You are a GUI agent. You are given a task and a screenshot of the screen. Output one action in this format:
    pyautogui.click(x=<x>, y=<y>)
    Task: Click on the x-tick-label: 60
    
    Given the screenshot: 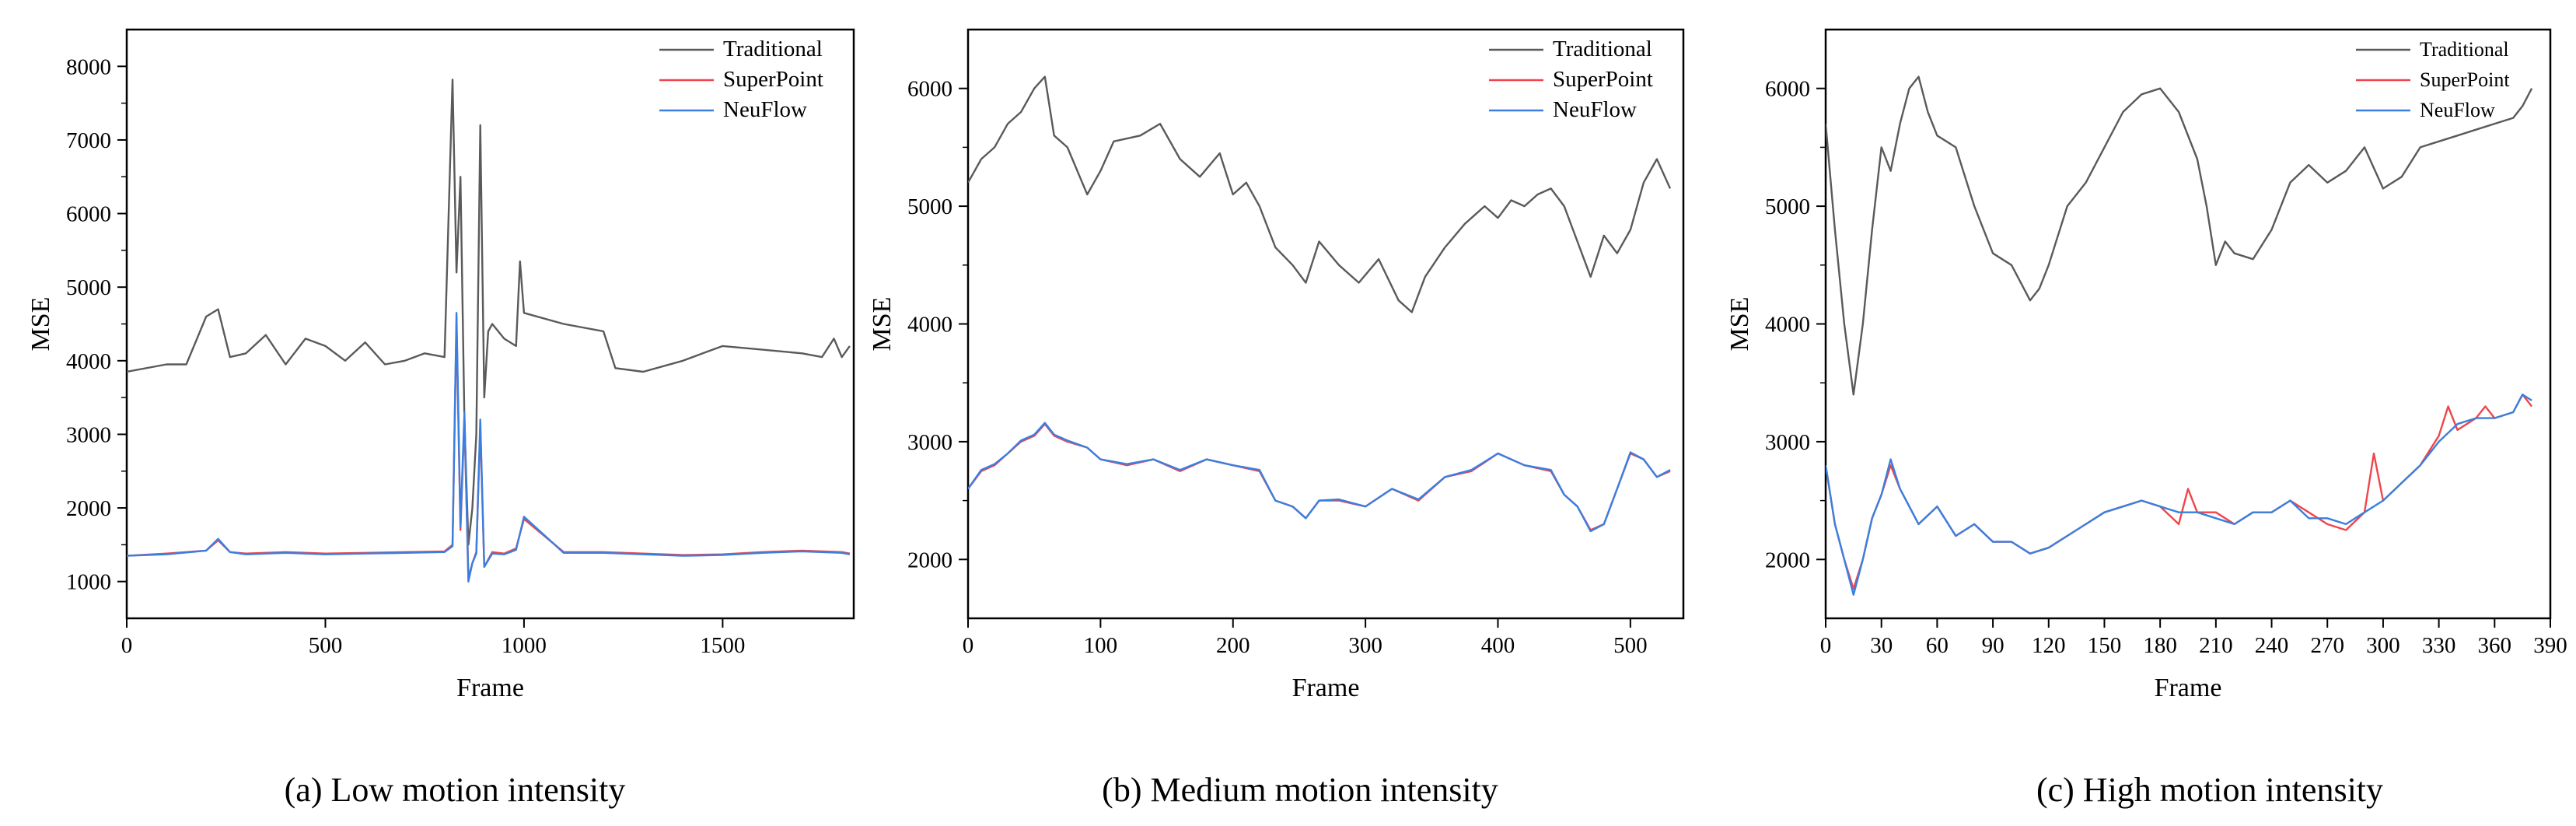 What is the action you would take?
    pyautogui.click(x=1937, y=645)
    